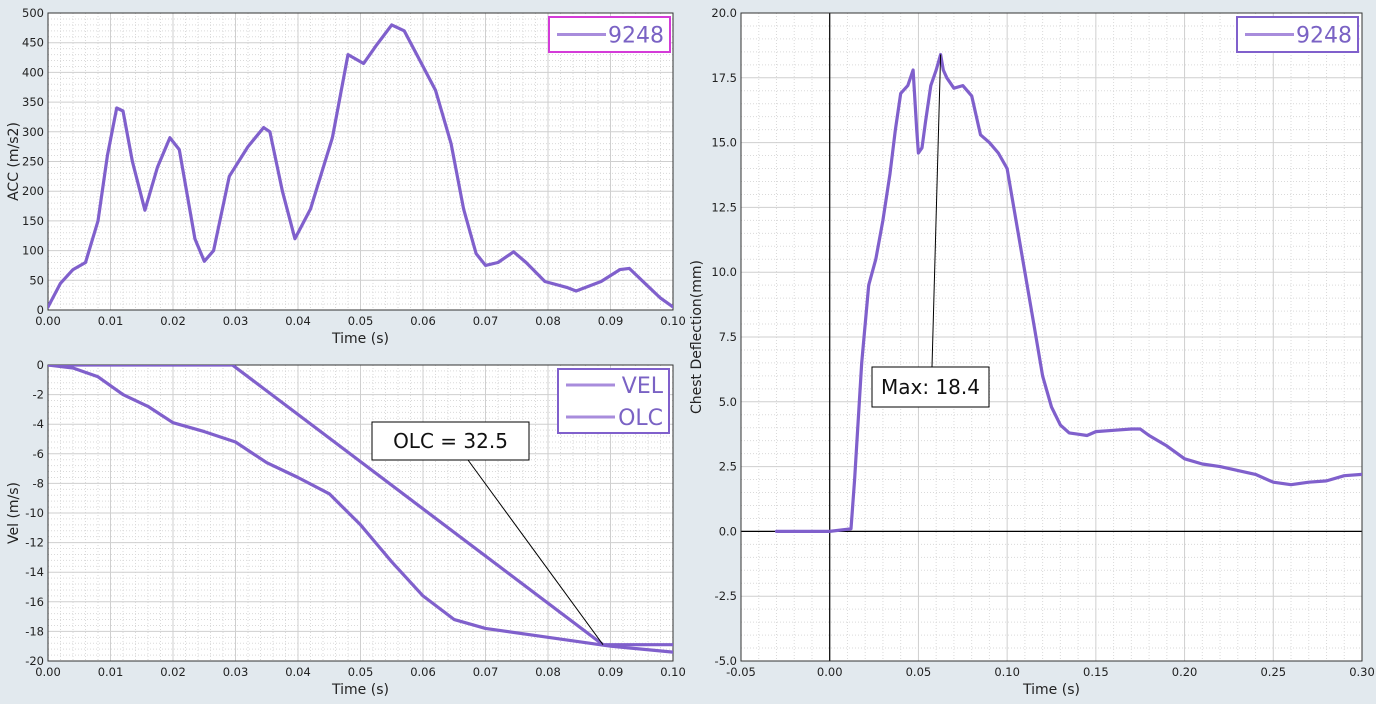  What do you see at coordinates (640, 418) in the screenshot?
I see `legend-label: OLC` at bounding box center [640, 418].